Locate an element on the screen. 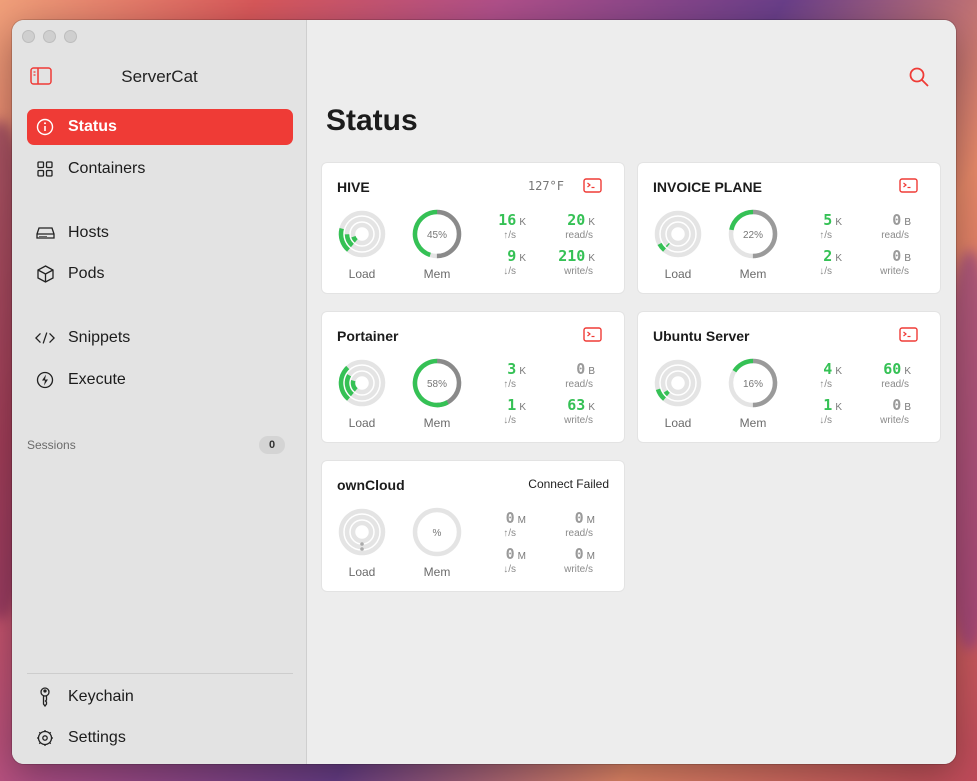 The height and width of the screenshot is (781, 977). server-temperature: 127°F is located at coordinates (545, 186).